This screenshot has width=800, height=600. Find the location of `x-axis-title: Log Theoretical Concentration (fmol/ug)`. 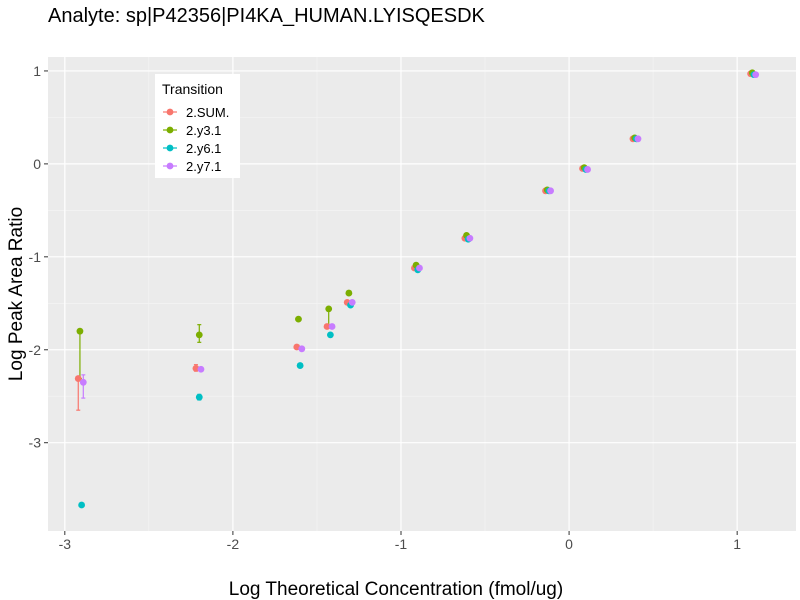

x-axis-title: Log Theoretical Concentration (fmol/ug) is located at coordinates (396, 589).